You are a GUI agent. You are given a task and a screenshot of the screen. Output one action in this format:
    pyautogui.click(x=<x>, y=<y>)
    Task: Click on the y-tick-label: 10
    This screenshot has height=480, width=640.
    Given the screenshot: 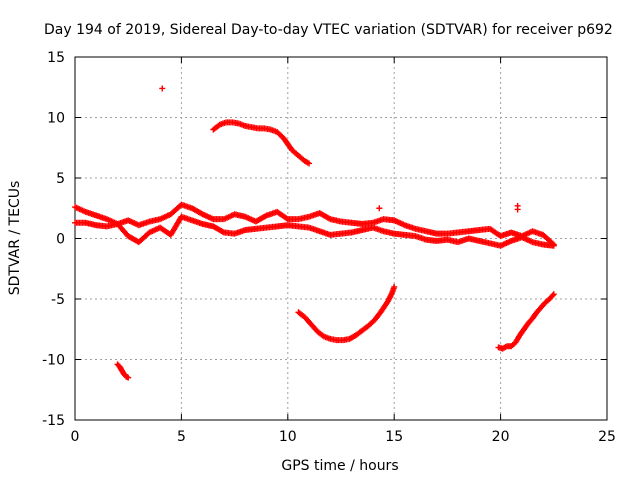 What is the action you would take?
    pyautogui.click(x=56, y=119)
    